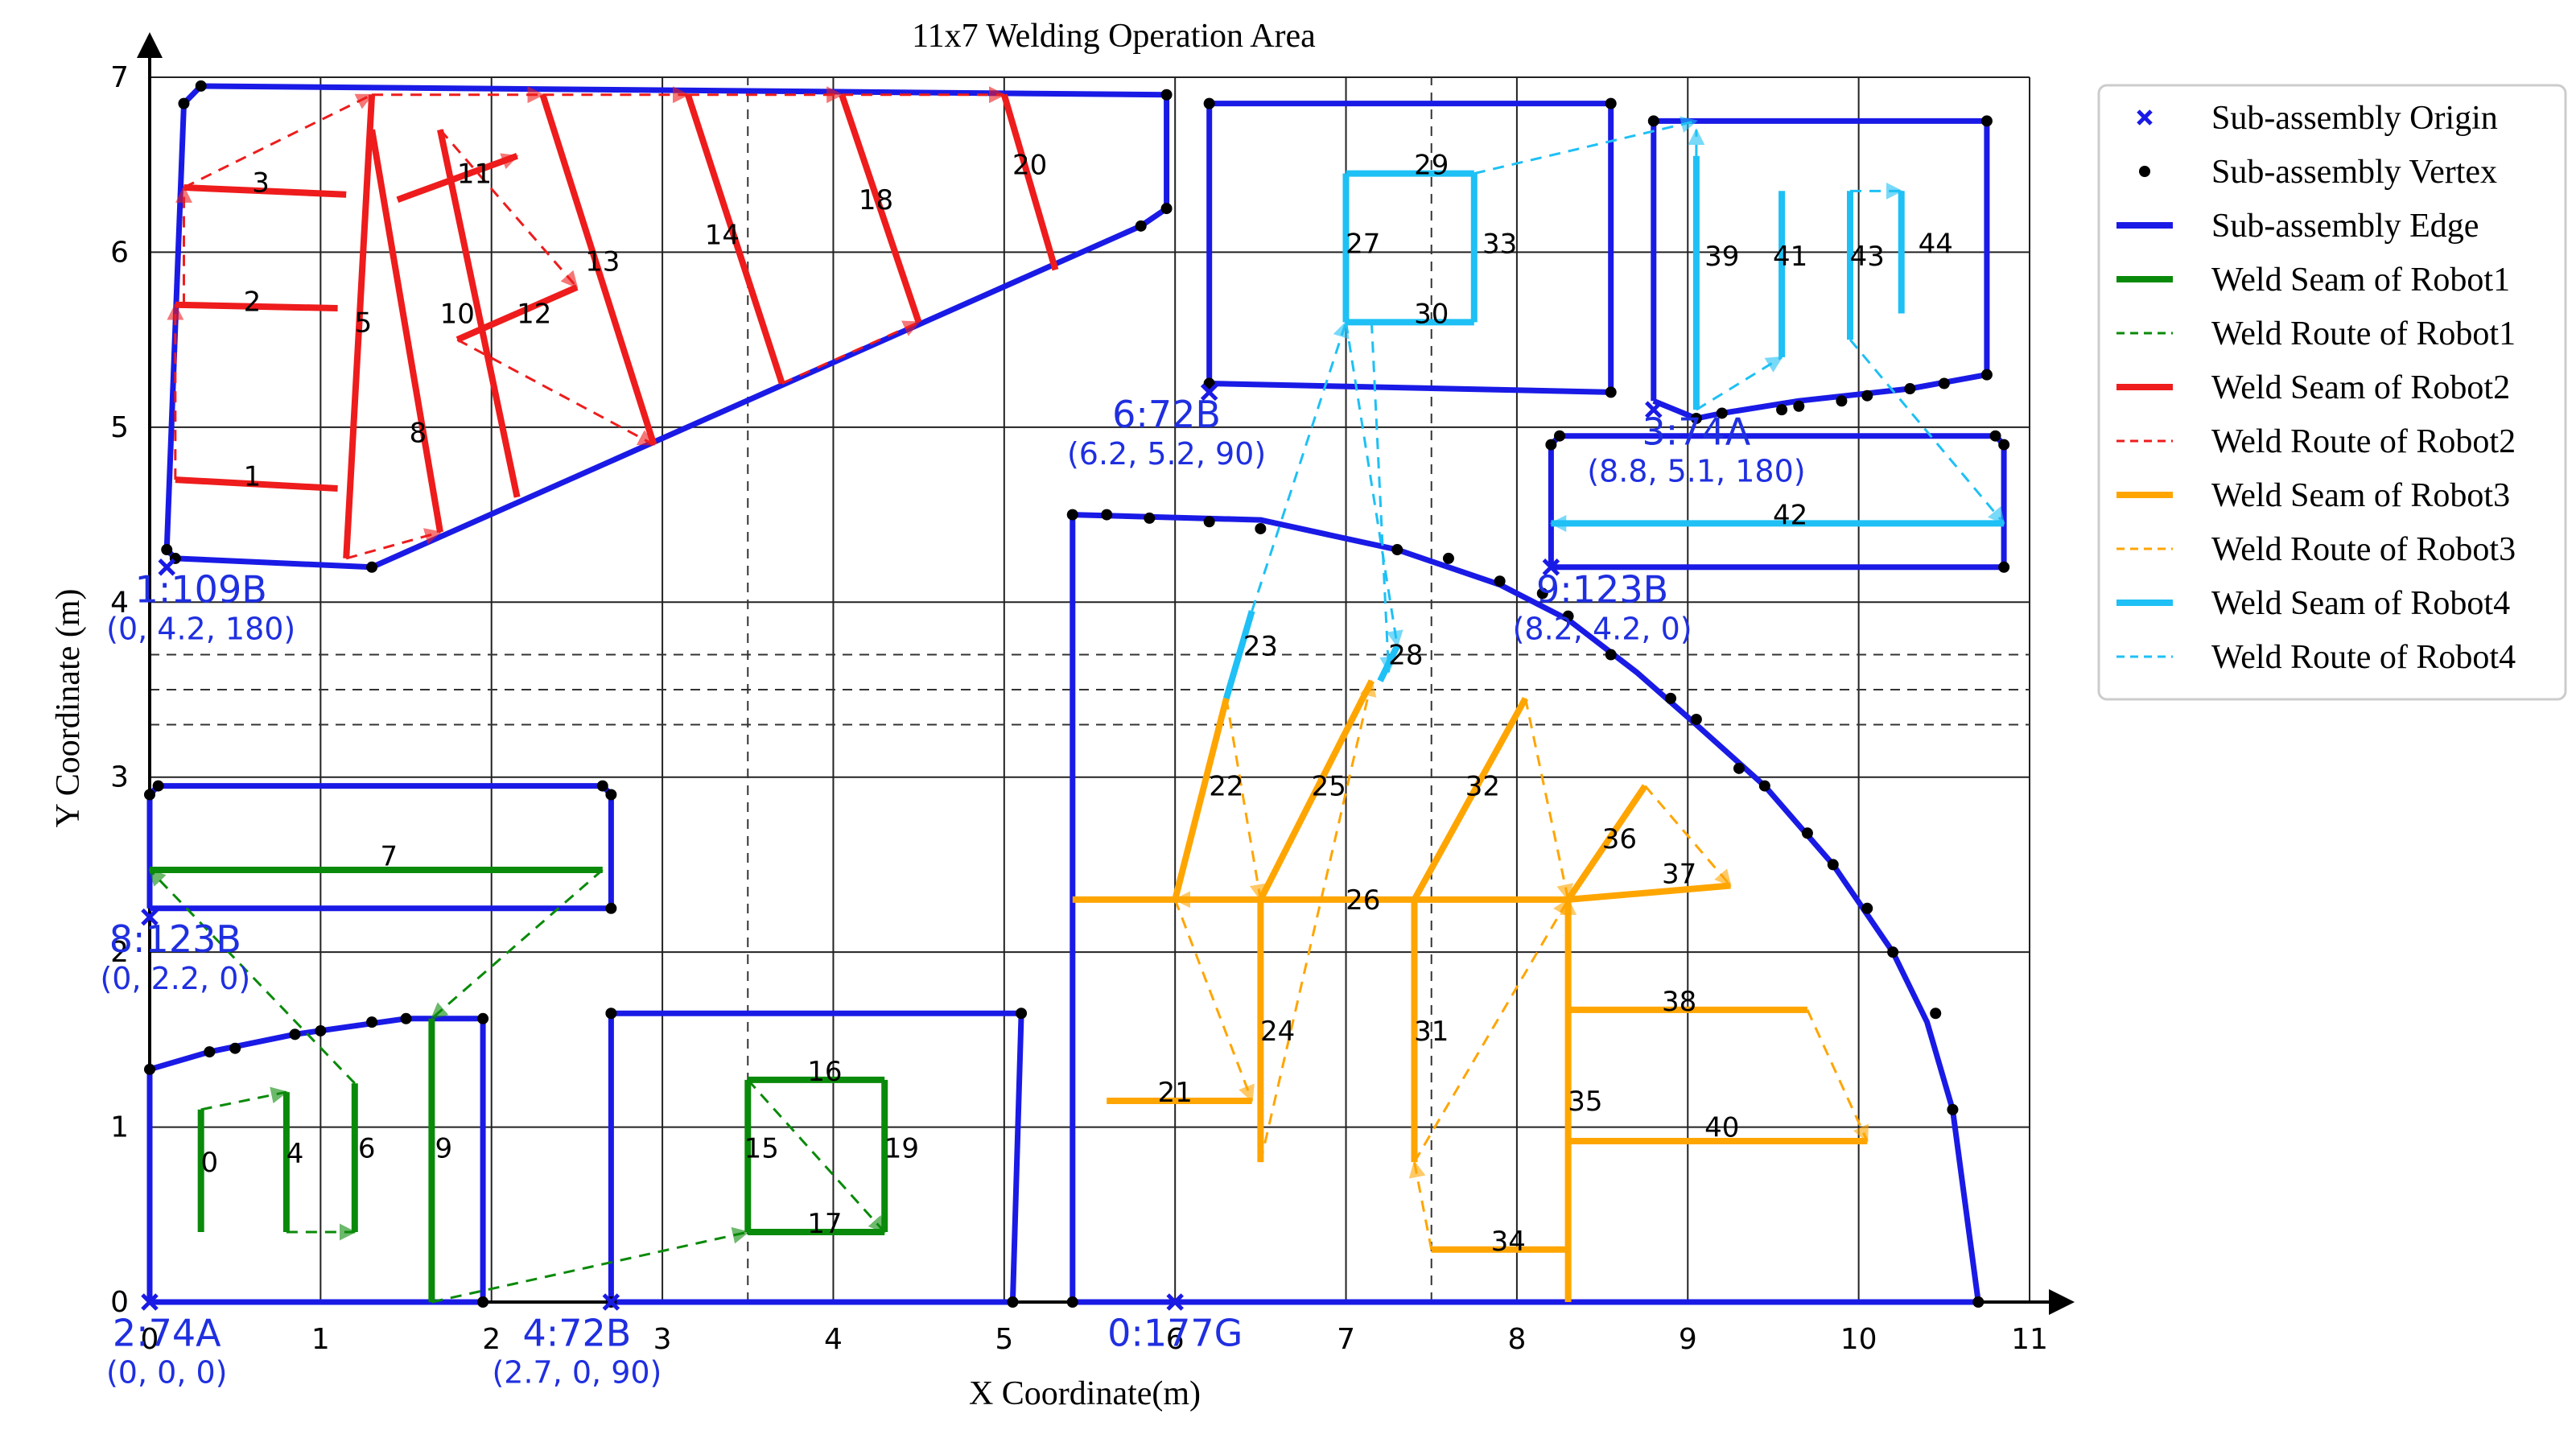  Describe the element at coordinates (1431, 166) in the screenshot. I see `weld-seam-label: 29` at that location.